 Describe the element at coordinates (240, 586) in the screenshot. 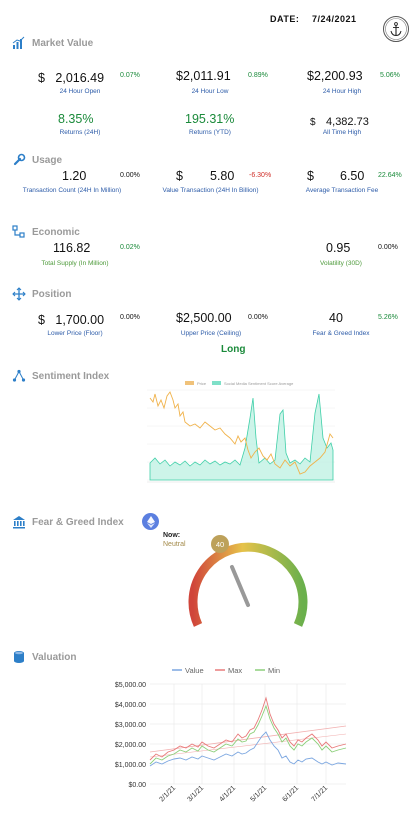

I see `gauge-needle` at that location.